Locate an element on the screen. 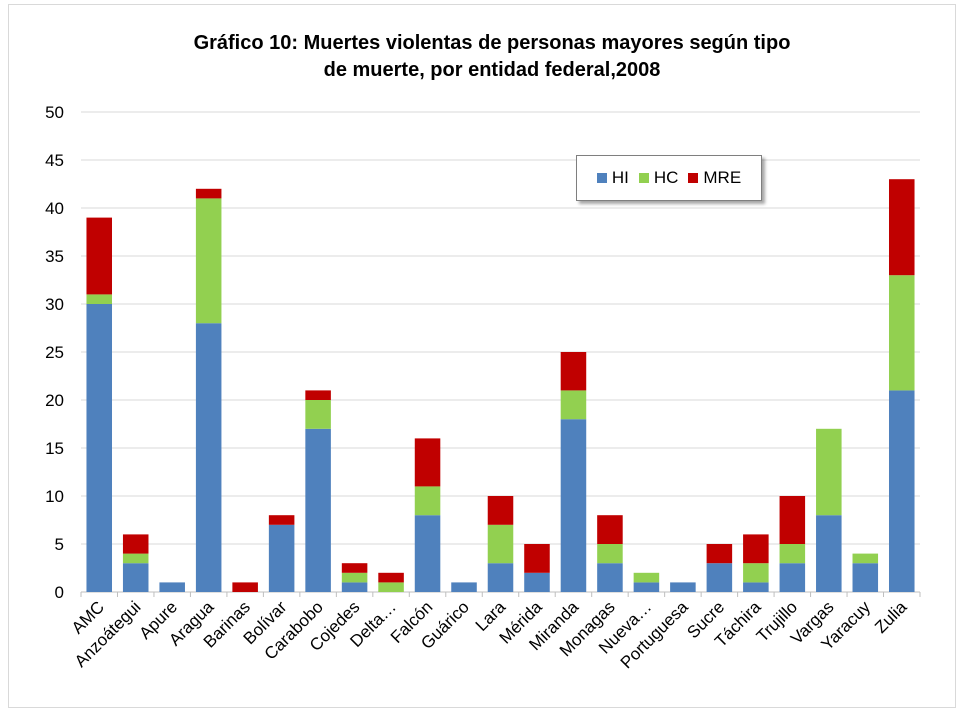 The width and height of the screenshot is (960, 720). y-tick-label: 35 is located at coordinates (54, 256).